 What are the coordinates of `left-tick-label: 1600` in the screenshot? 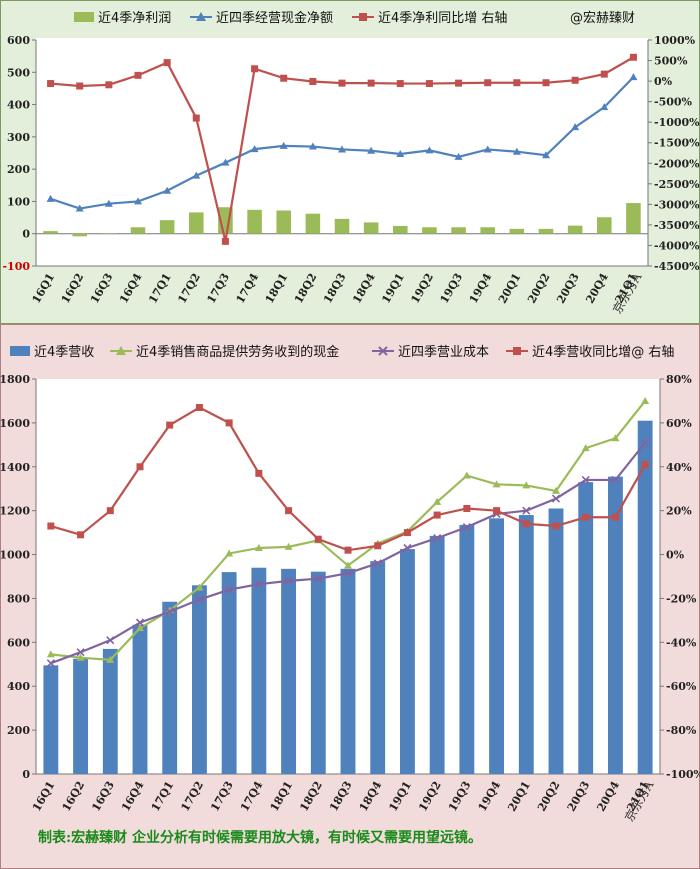 It's located at (15, 423).